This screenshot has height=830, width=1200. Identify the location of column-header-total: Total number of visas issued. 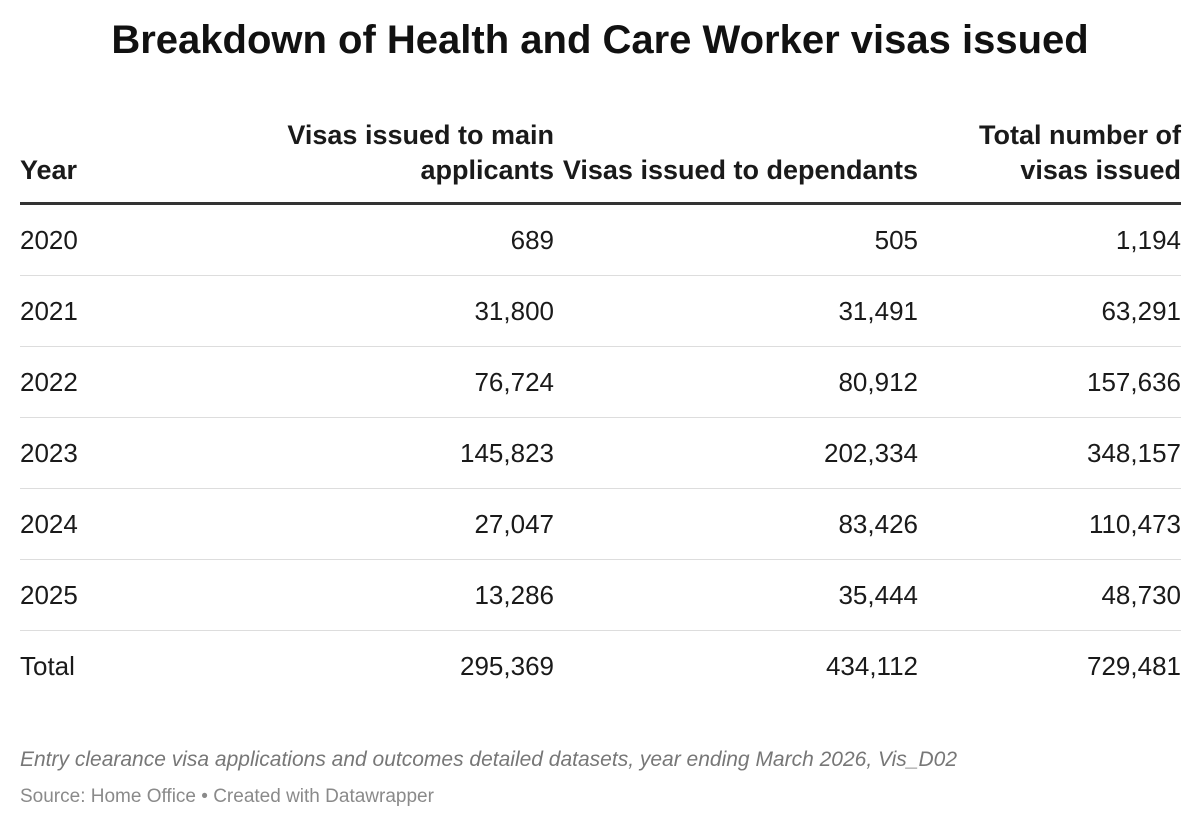
(1049, 161).